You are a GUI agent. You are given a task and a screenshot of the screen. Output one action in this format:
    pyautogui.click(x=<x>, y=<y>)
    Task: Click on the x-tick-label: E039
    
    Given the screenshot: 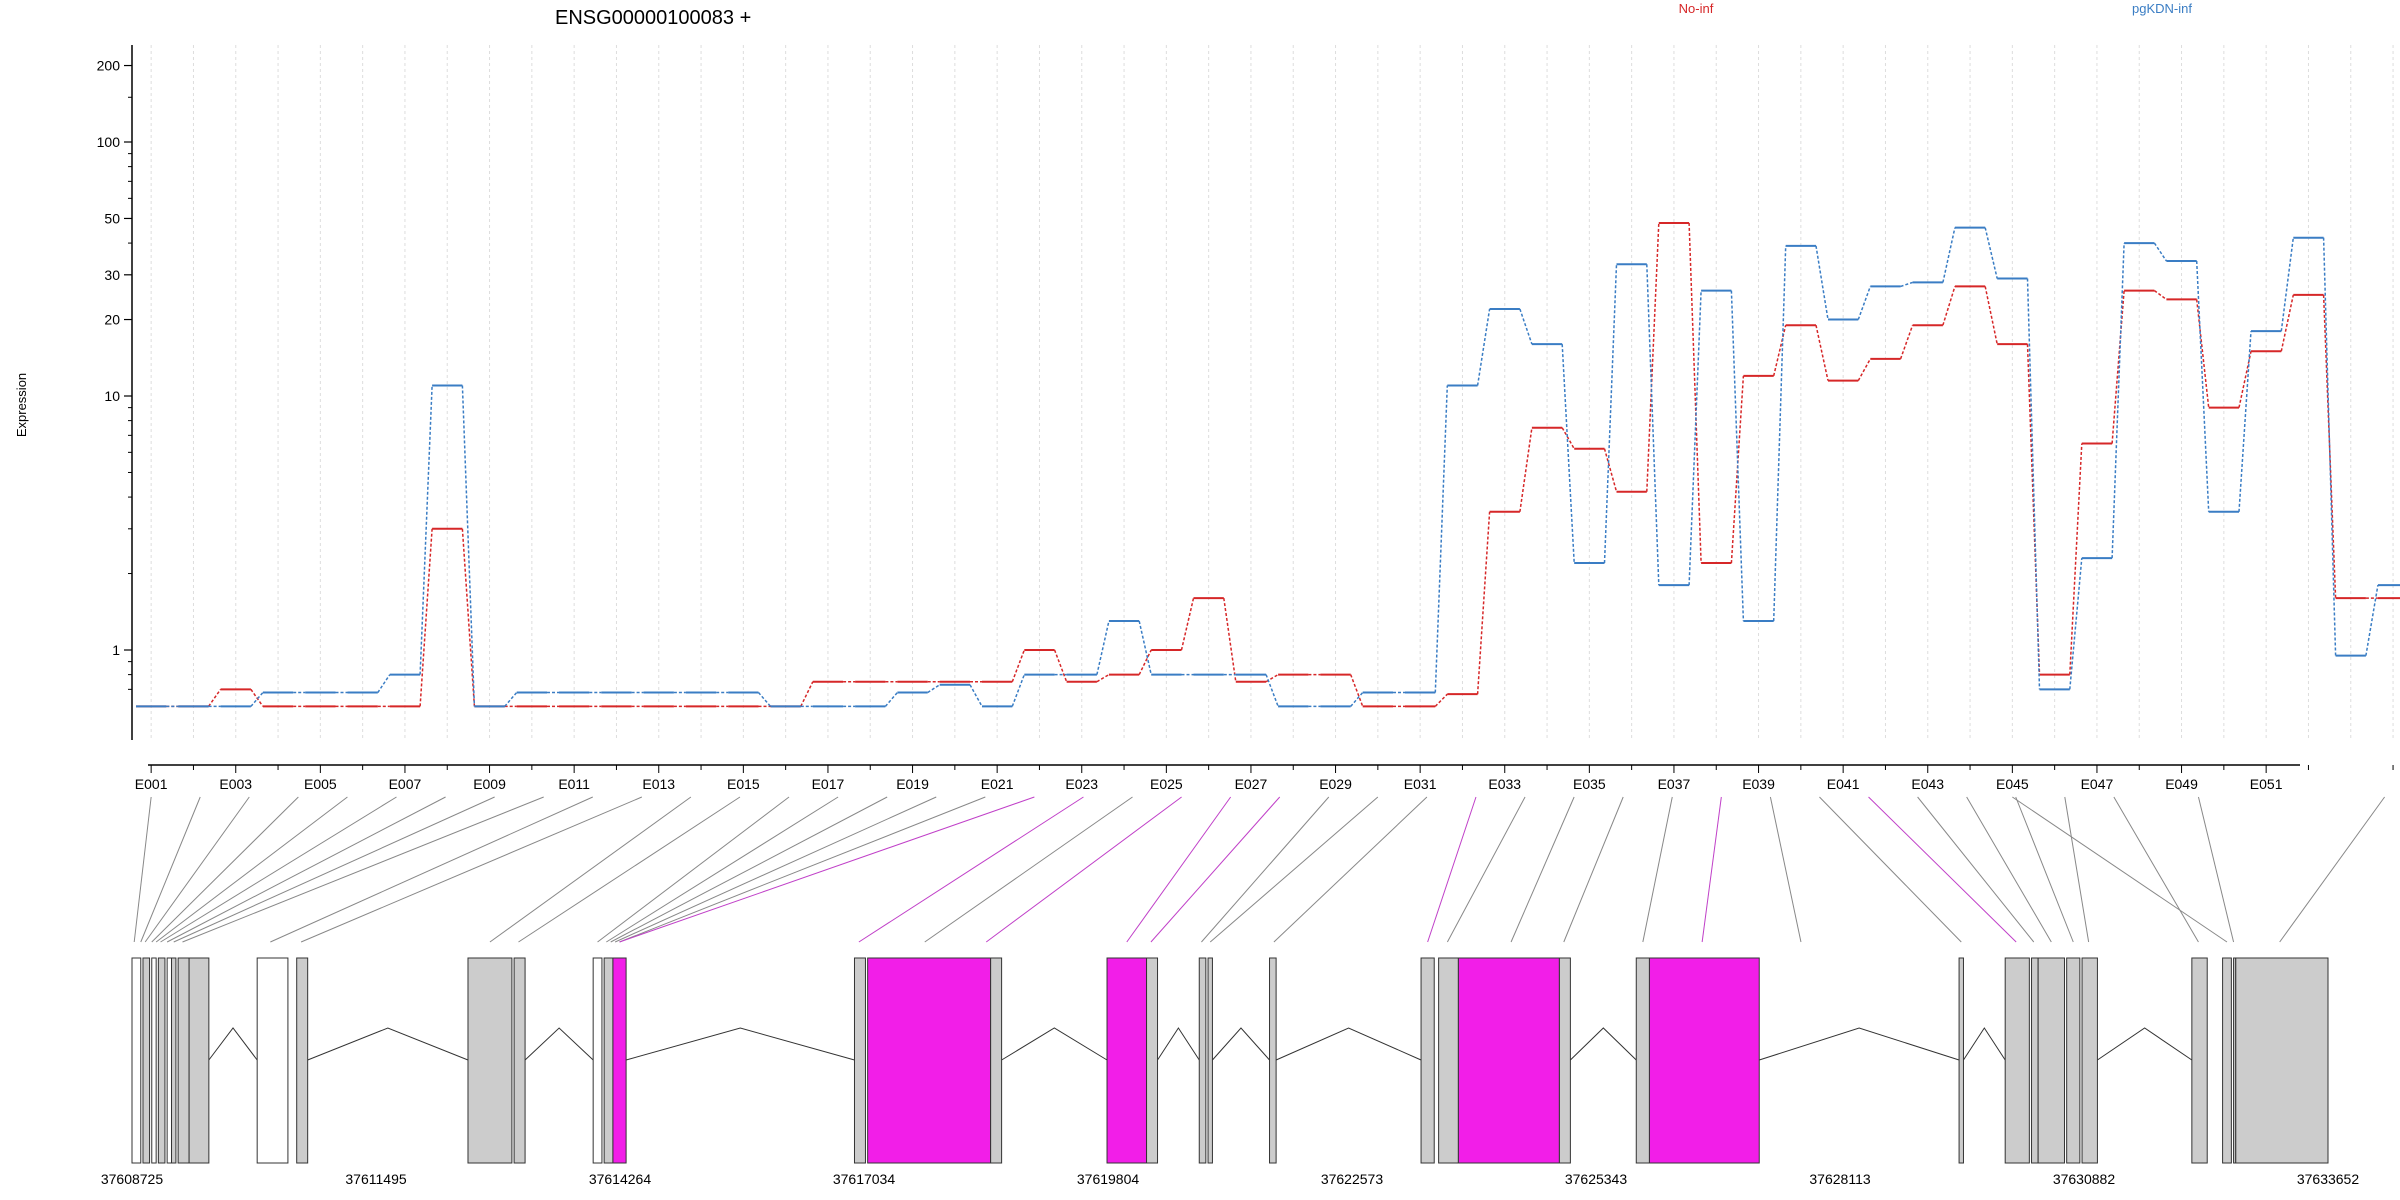 What is the action you would take?
    pyautogui.click(x=1758, y=784)
    